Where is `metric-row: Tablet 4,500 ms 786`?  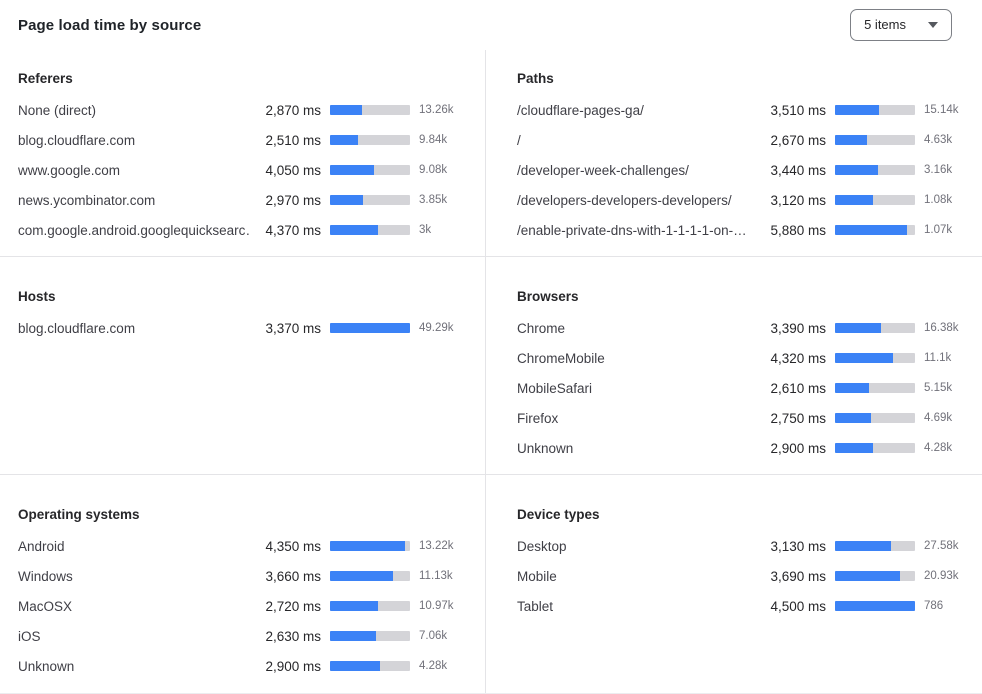 metric-row: Tablet 4,500 ms 786 is located at coordinates (743, 606).